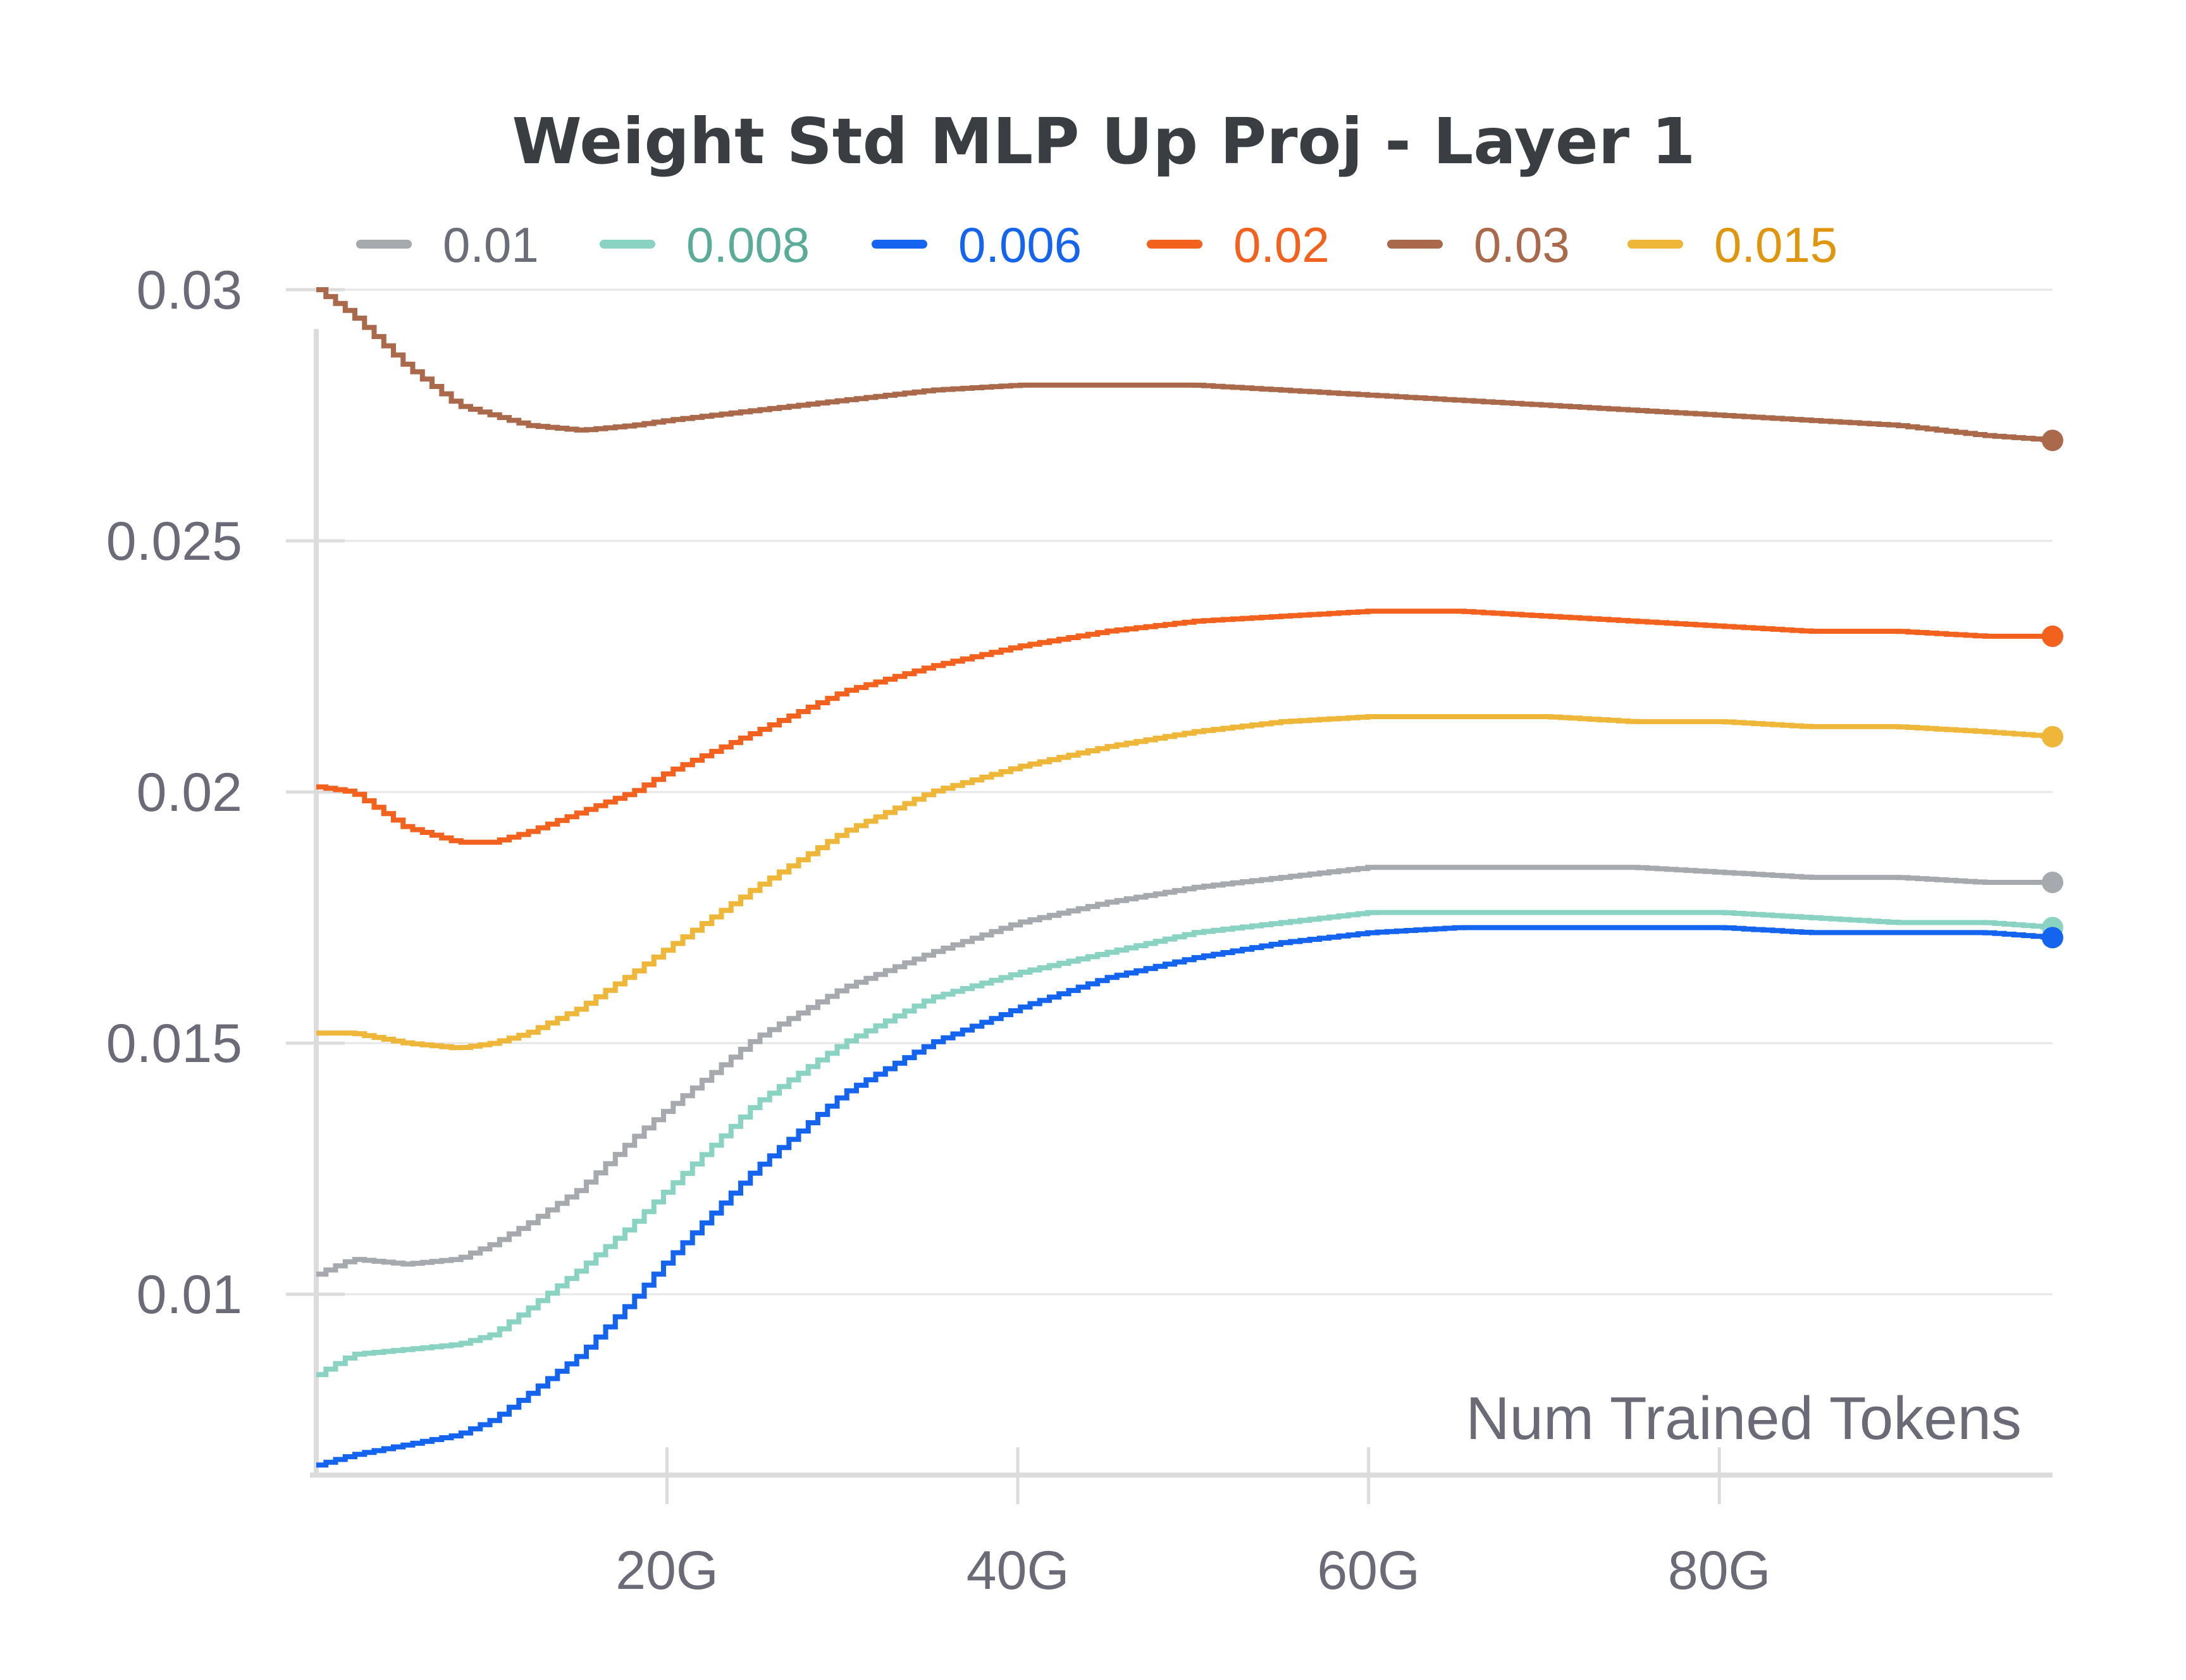 Image resolution: width=2186 pixels, height=1680 pixels. What do you see at coordinates (189, 792) in the screenshot?
I see `y-tick-label: 0.02` at bounding box center [189, 792].